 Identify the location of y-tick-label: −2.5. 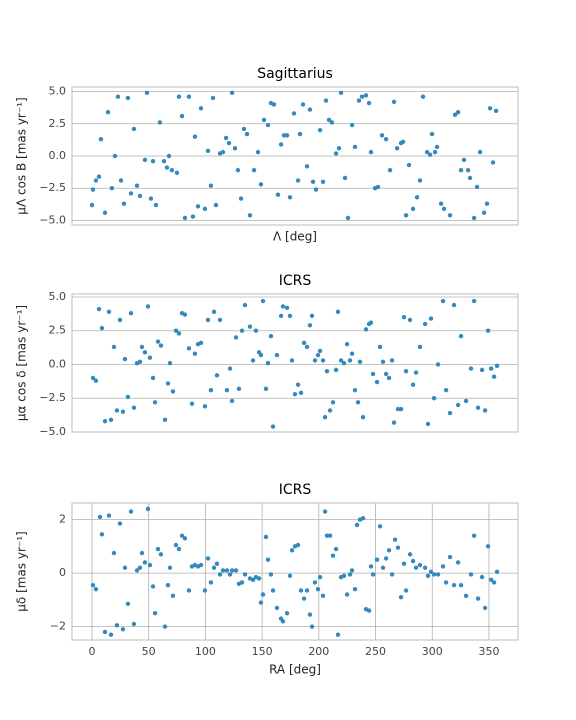
(52, 187).